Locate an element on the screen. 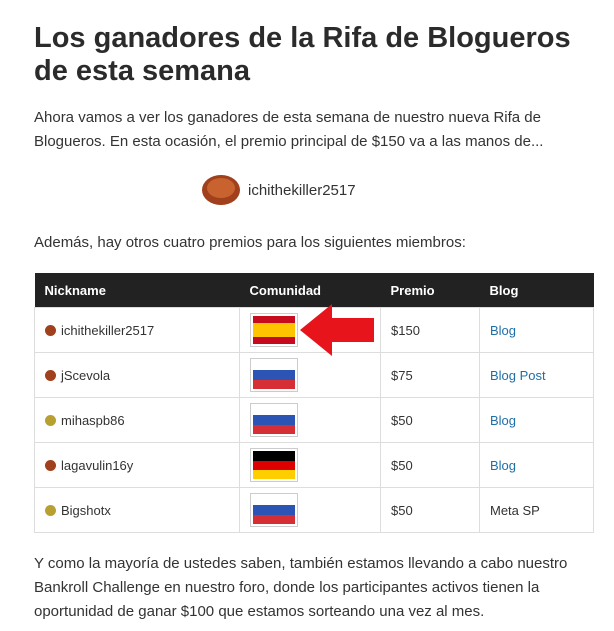  row: jScevola $75 Blog Post is located at coordinates (314, 375).